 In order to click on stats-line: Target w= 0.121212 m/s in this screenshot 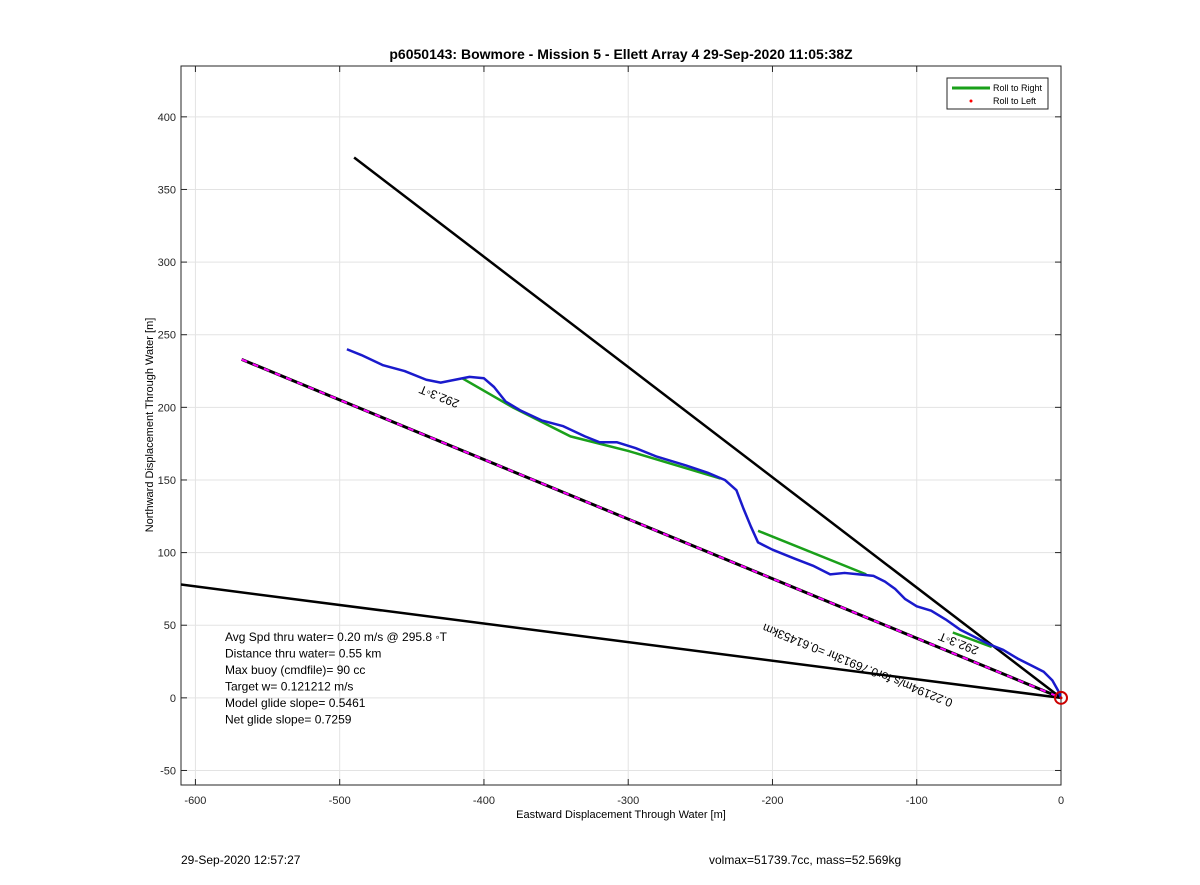, I will do `click(289, 687)`.